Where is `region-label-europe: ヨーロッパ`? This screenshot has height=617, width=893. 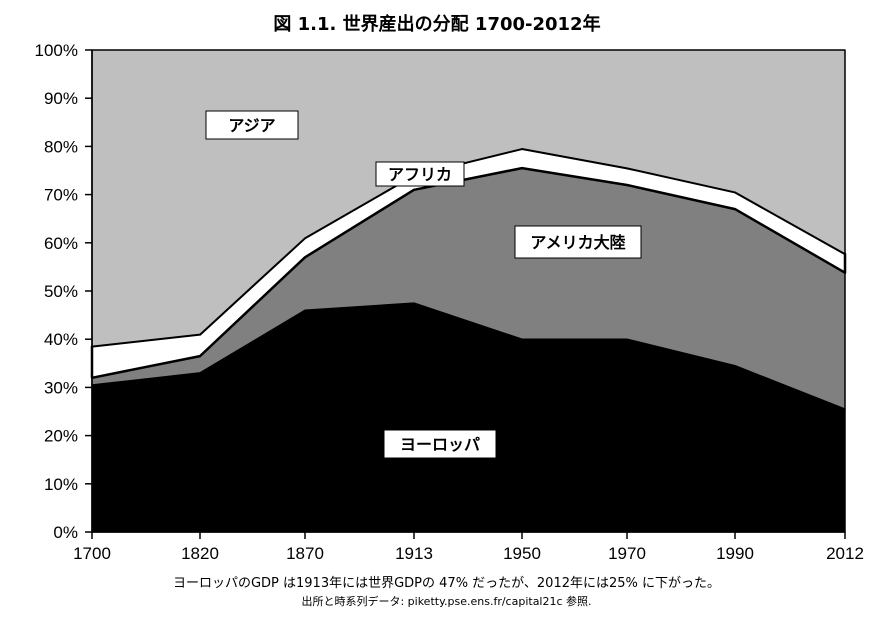 region-label-europe: ヨーロッパ is located at coordinates (440, 444).